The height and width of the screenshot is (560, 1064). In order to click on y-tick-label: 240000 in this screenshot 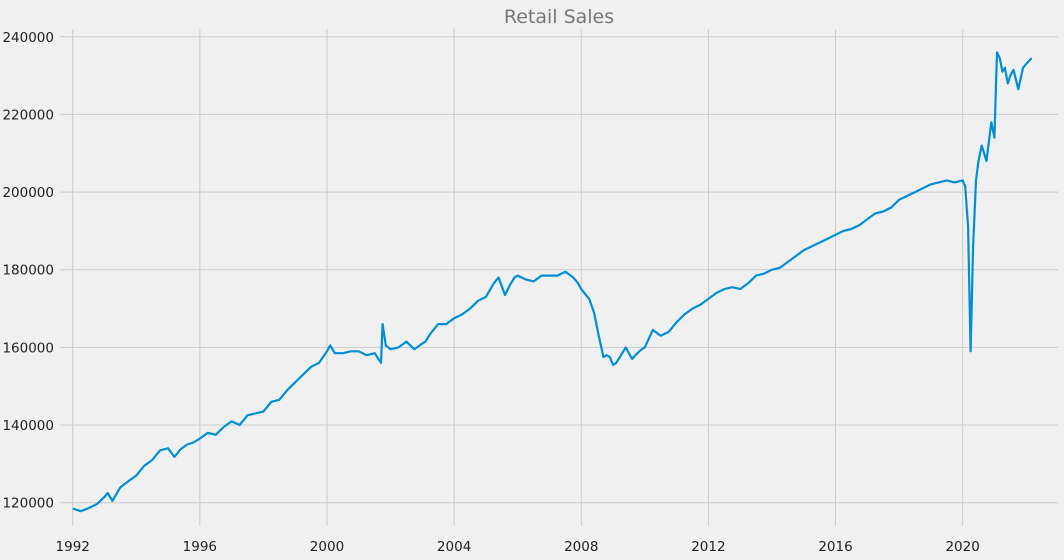, I will do `click(28, 38)`.